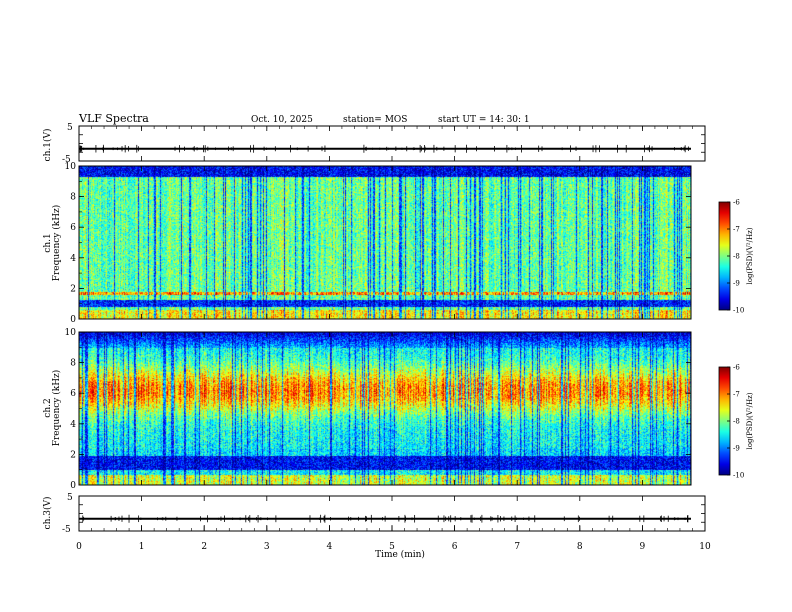  I want to click on ch1-spectrogram-ylabel-frequency: Frequency (kHz), so click(56, 243).